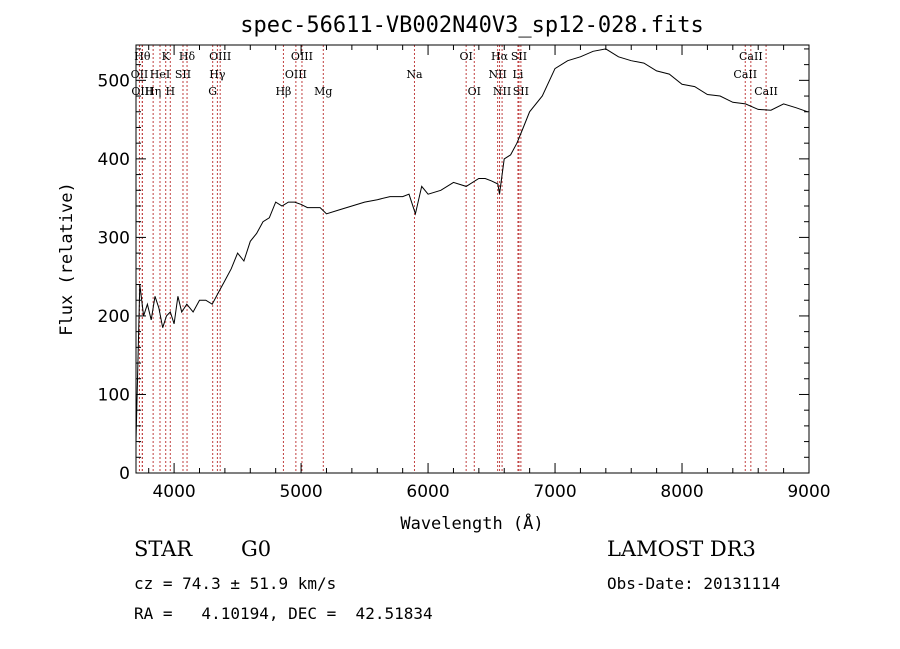 This screenshot has width=900, height=649. Describe the element at coordinates (300, 492) in the screenshot. I see `x-tick-label: 5000` at that location.